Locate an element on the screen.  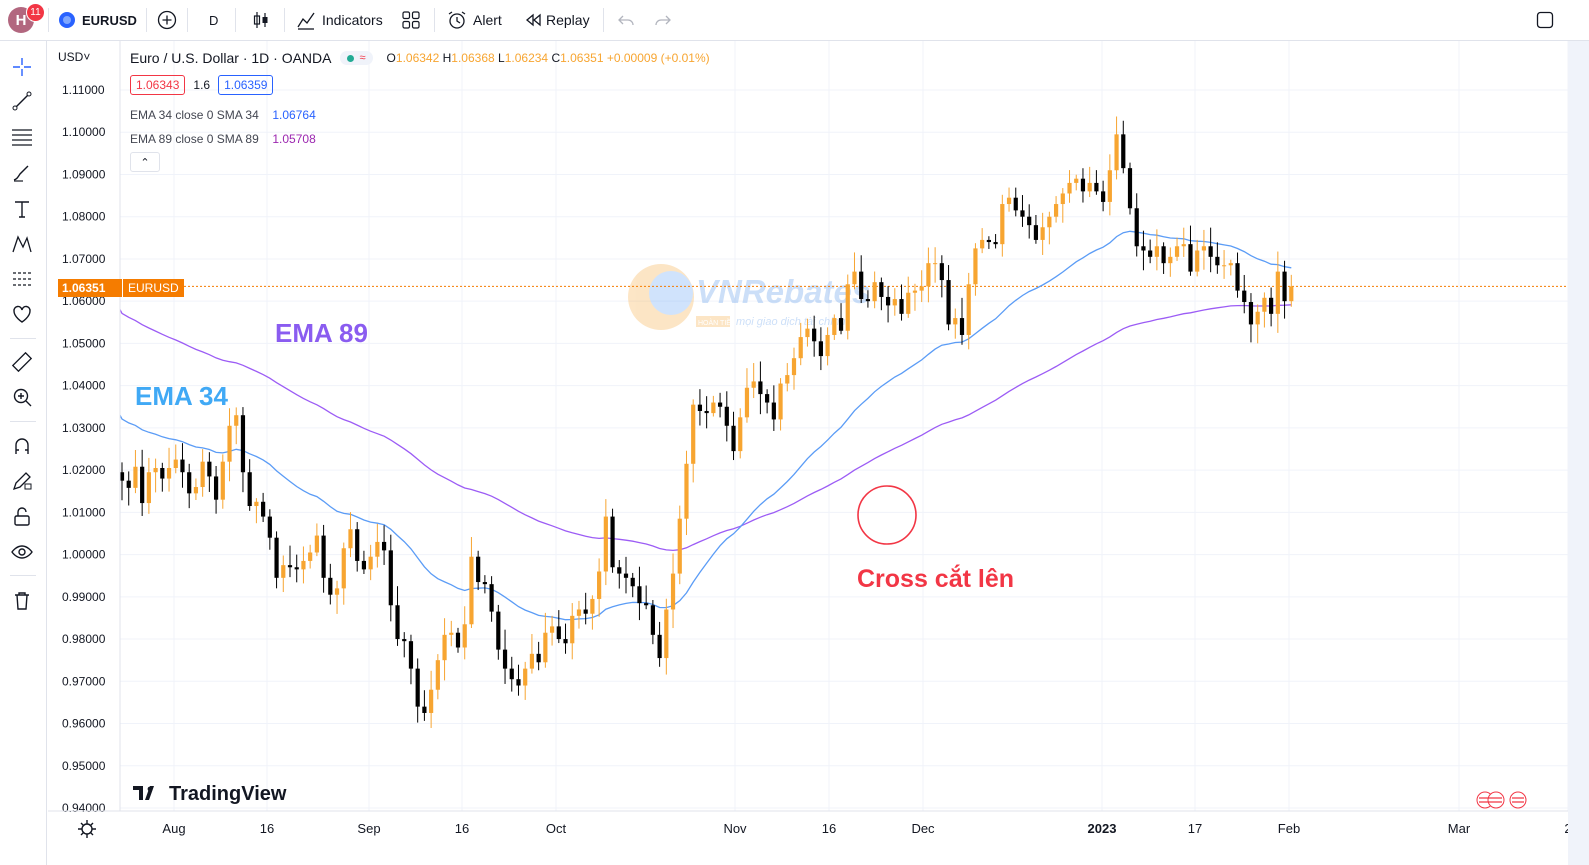
open-value: 1.06342 is located at coordinates (417, 58).